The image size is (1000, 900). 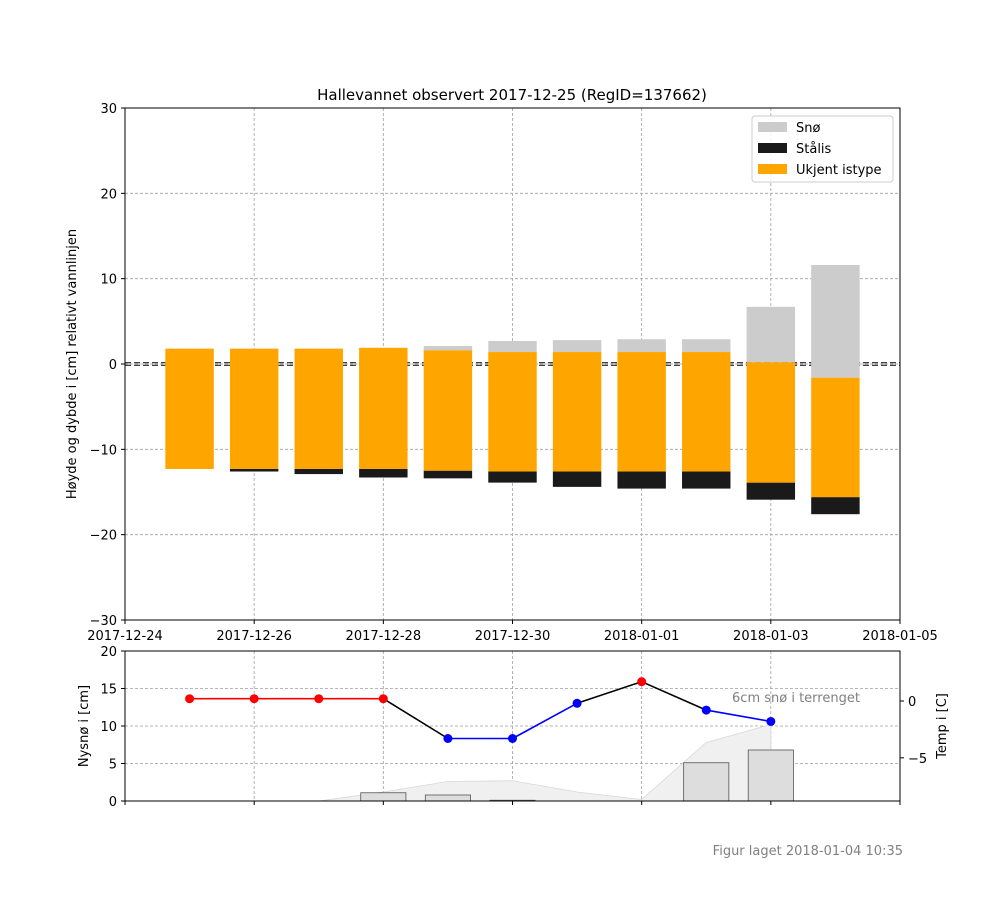 I want to click on main-y-tick-label: 0, so click(x=113, y=365).